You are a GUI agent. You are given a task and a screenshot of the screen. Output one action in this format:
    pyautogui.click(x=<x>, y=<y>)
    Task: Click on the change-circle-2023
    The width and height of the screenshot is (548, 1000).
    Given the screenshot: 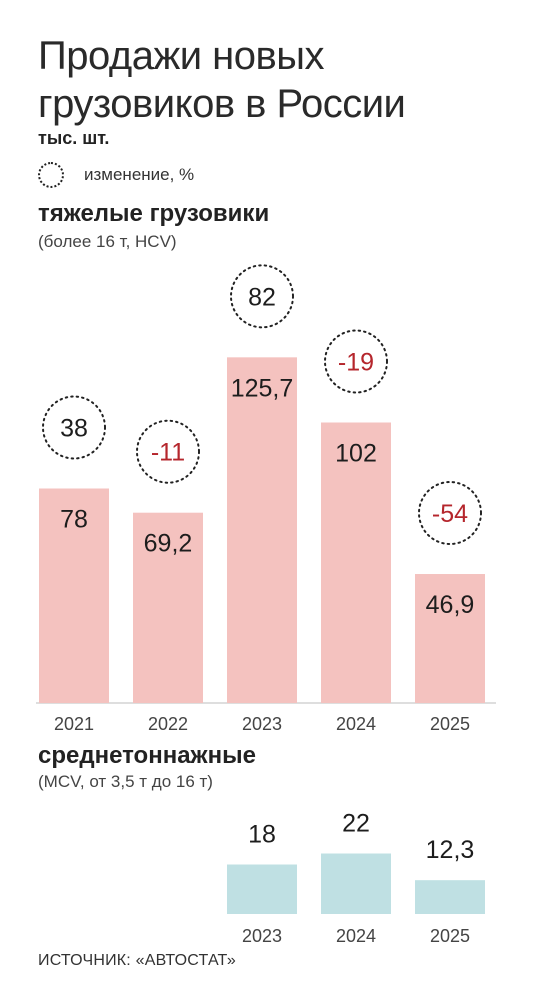 What is the action you would take?
    pyautogui.click(x=262, y=296)
    